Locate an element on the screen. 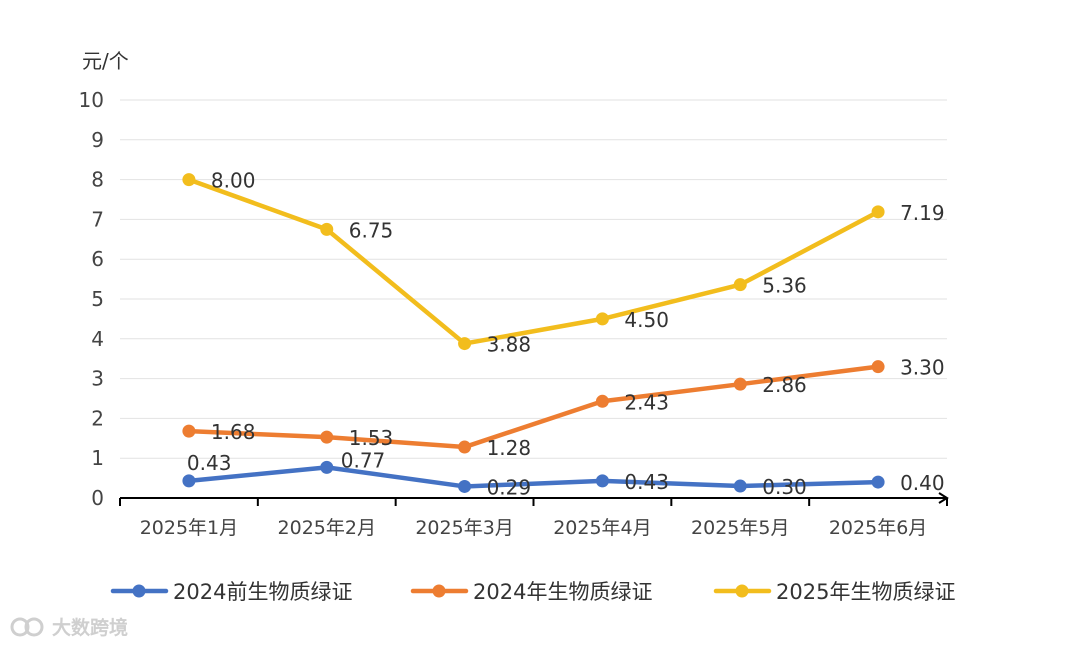 The width and height of the screenshot is (1080, 650). legend: 2024前生物质绿证 2024年生物质绿证 2025年生物质绿证 is located at coordinates (532, 592).